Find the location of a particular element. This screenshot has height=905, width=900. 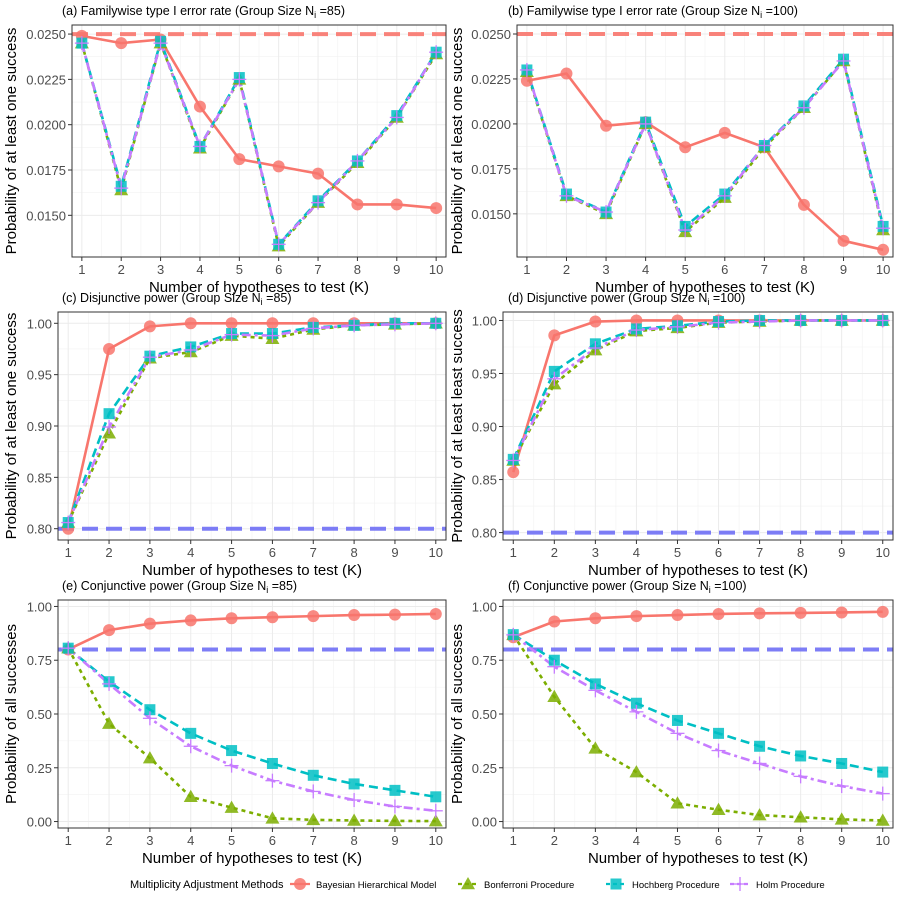

x-tick-label: 5 is located at coordinates (231, 840).